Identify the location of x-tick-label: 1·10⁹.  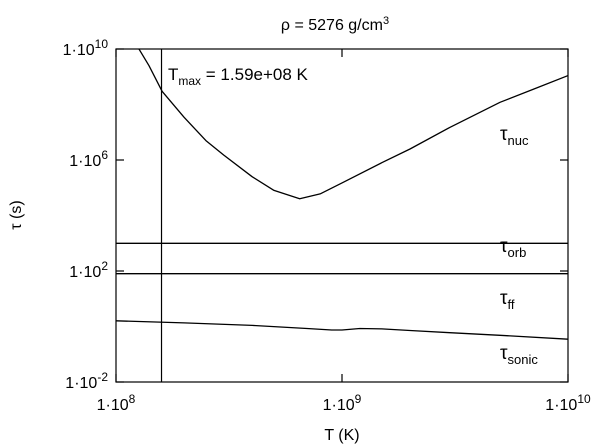
(342, 403).